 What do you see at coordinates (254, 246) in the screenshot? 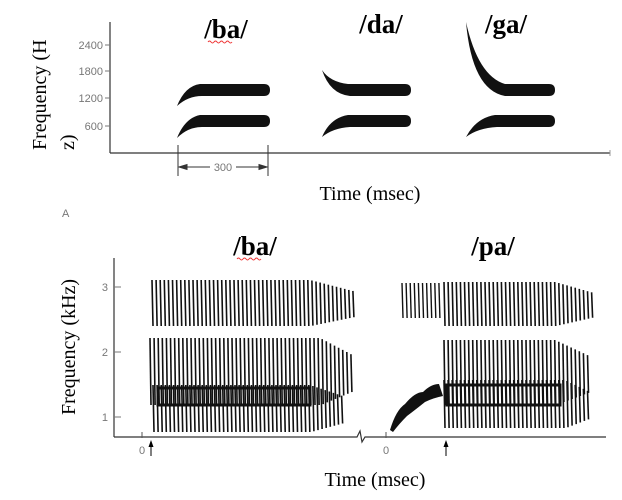
I see `bottom-title-ba: /ba/` at bounding box center [254, 246].